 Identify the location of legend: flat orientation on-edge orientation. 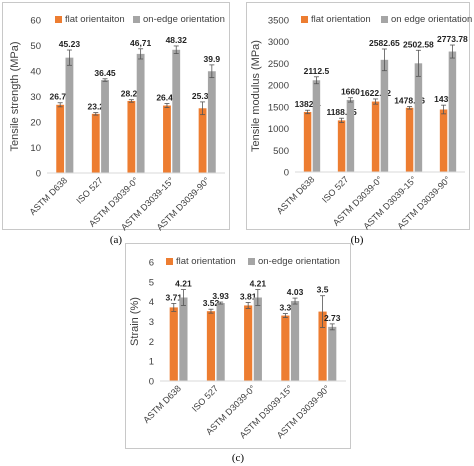
(253, 261).